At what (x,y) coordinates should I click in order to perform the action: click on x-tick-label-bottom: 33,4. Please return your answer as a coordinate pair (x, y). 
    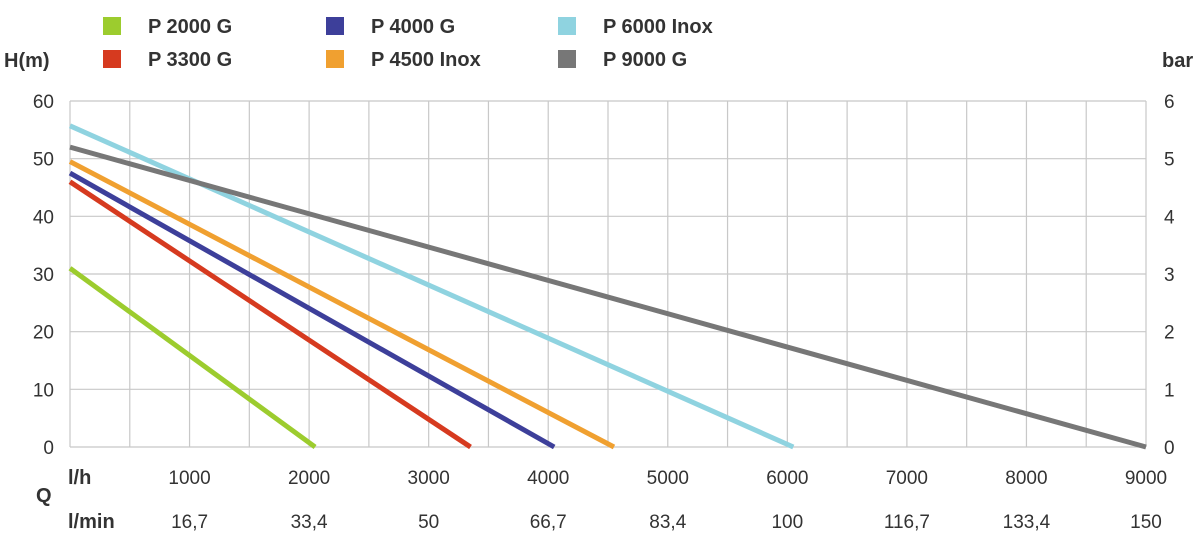
    Looking at the image, I should click on (309, 522).